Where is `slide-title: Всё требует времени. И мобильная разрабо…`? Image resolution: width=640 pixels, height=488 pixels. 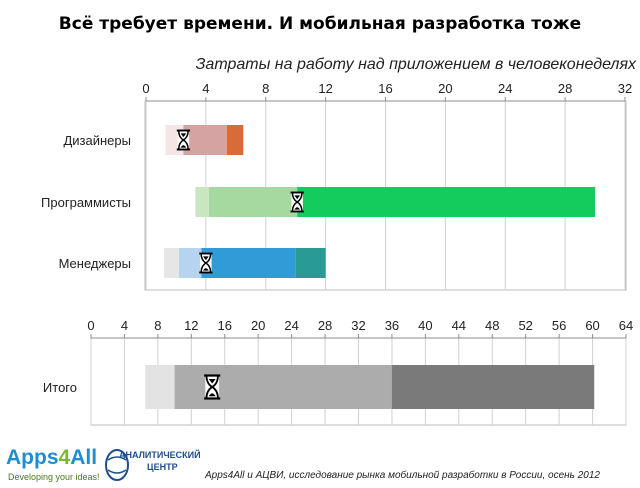 slide-title: Всё требует времени. И мобильная разрабо… is located at coordinates (320, 24).